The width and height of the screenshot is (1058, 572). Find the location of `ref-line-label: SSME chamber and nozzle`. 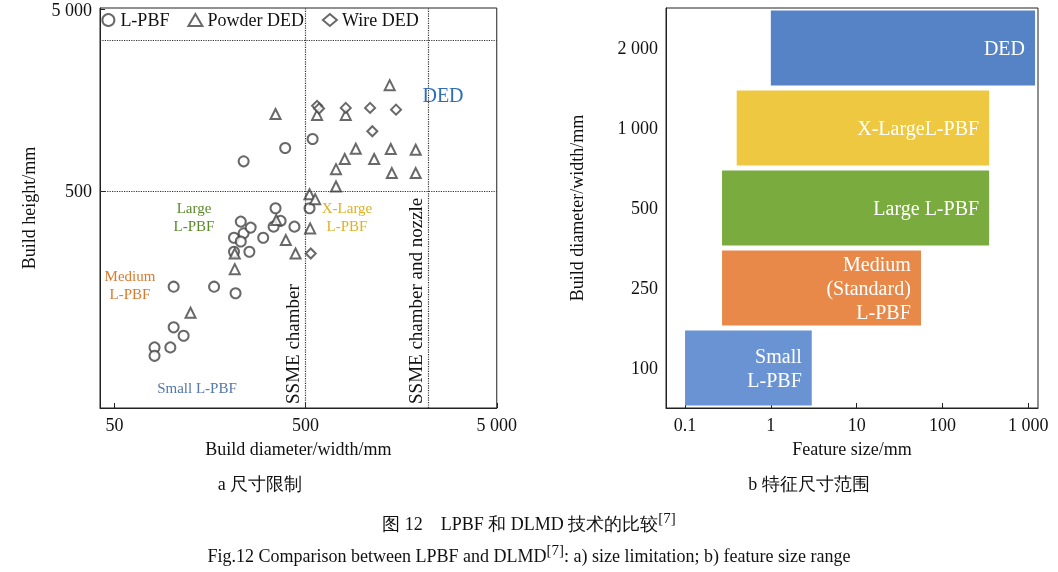

ref-line-label: SSME chamber and nozzle is located at coordinates (415, 300).